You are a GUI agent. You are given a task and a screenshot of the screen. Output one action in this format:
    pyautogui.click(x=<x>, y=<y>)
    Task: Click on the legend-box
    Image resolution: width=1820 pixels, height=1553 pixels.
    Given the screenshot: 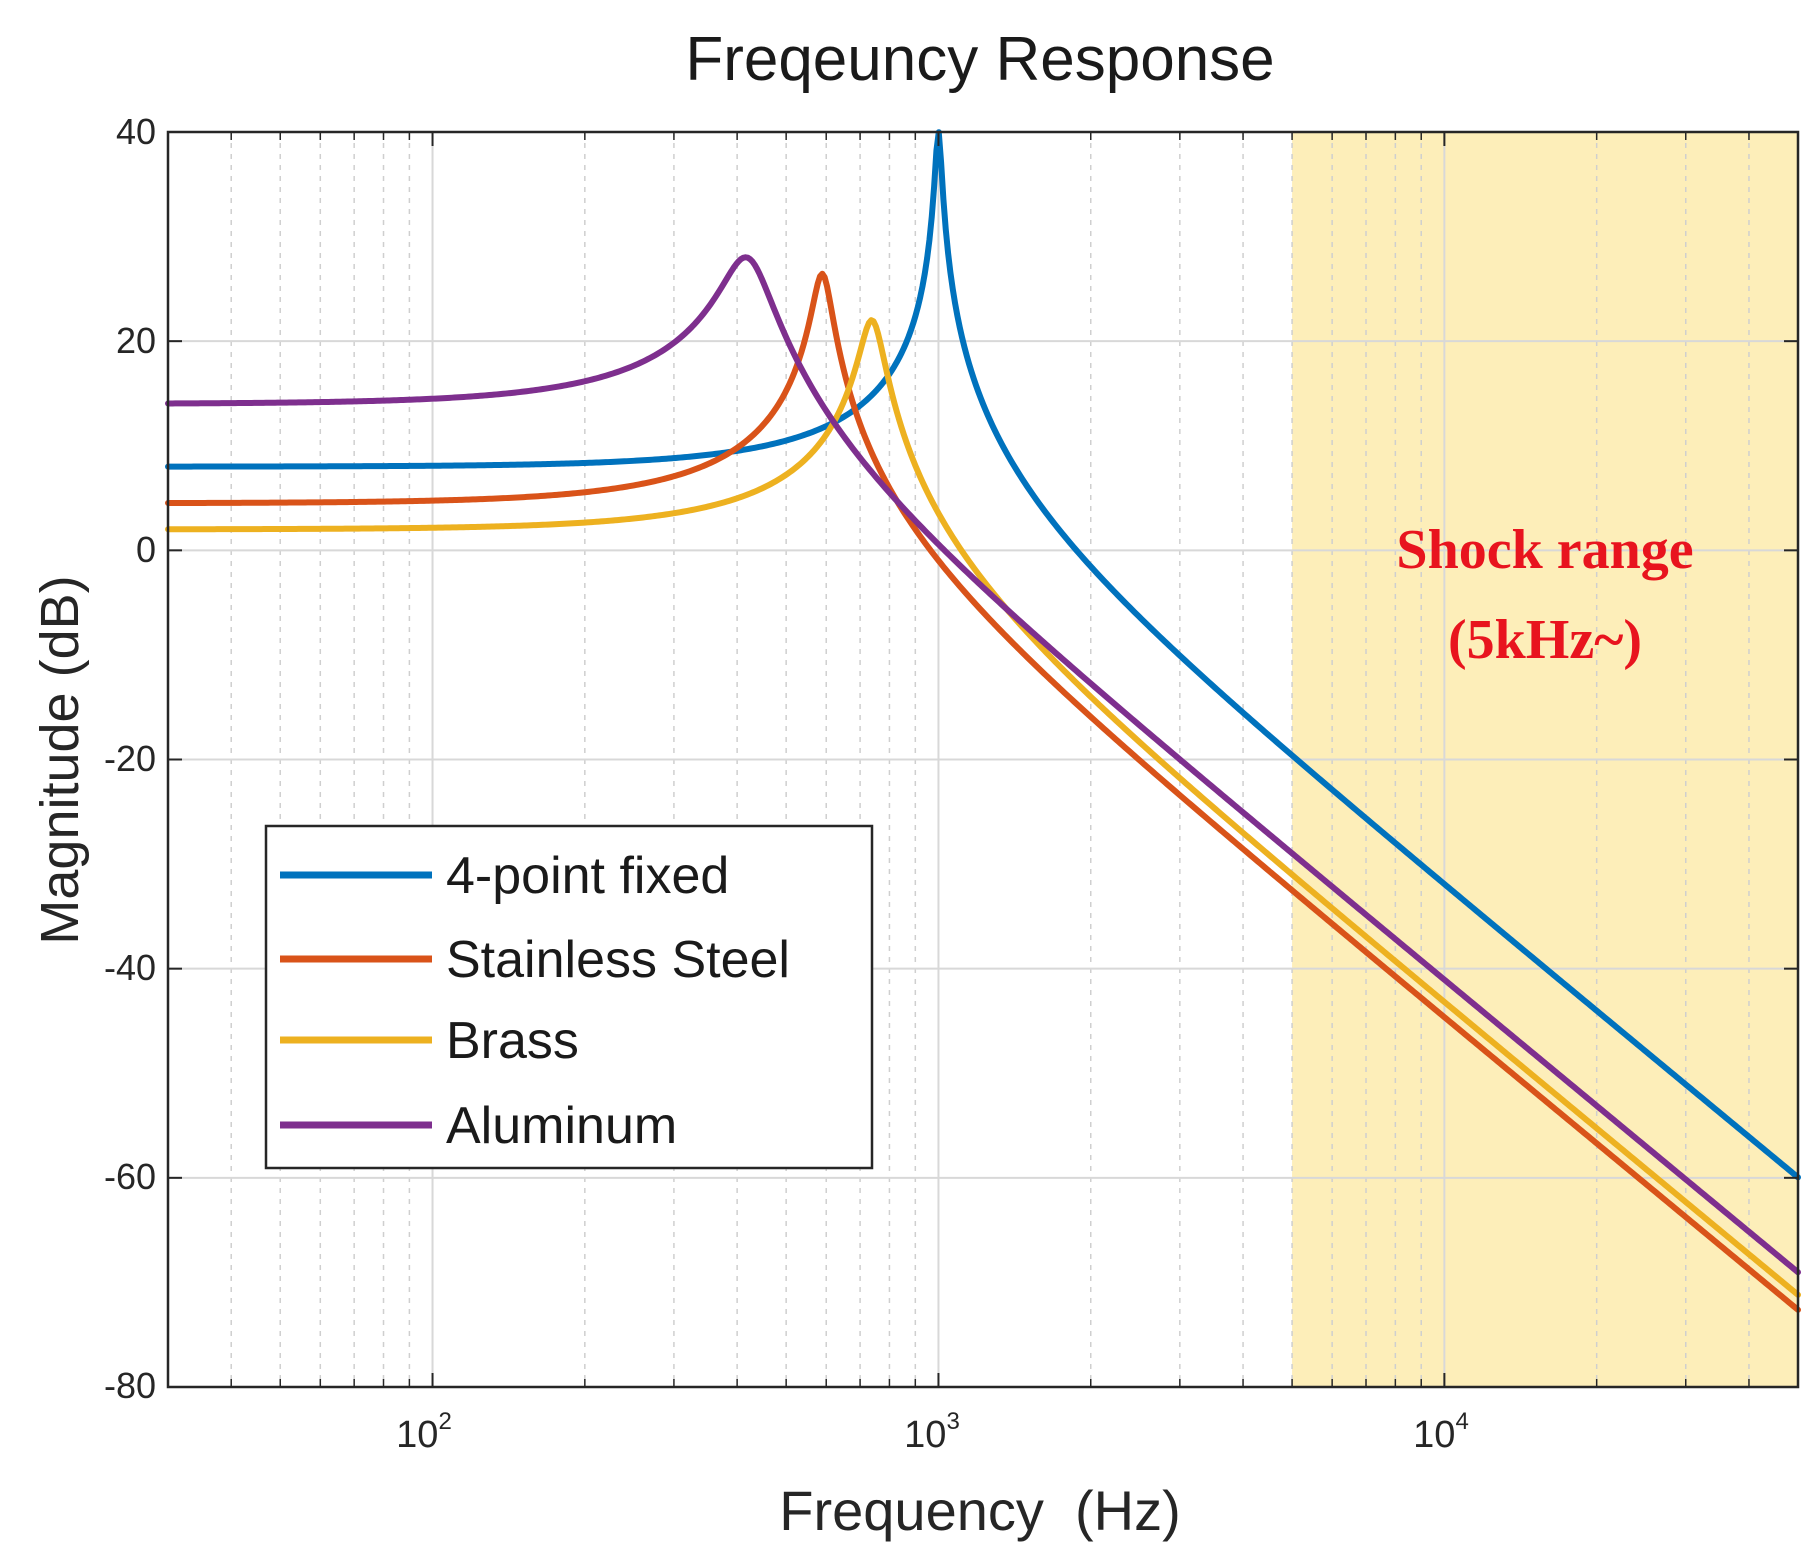 What is the action you would take?
    pyautogui.click(x=569, y=997)
    